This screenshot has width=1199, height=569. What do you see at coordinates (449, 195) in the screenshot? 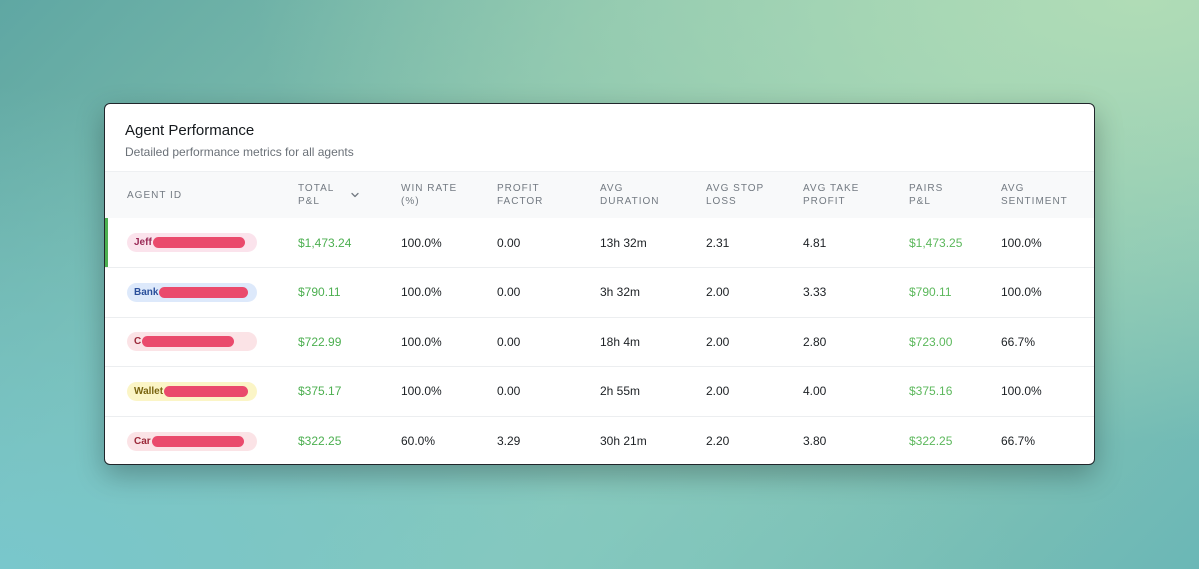
I see `col-header-win-rate: WIN RATE (%)` at bounding box center [449, 195].